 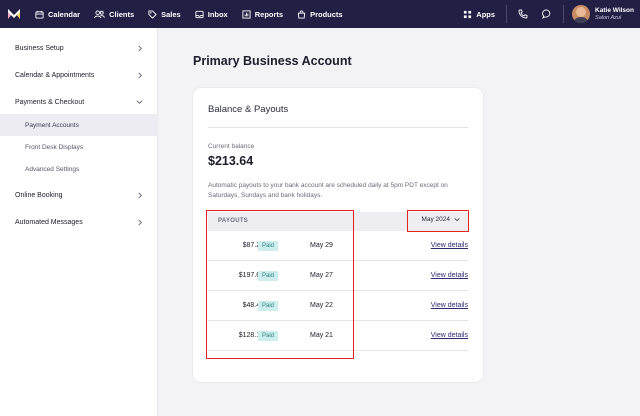 I want to click on nav-apps-label: Apps, so click(x=486, y=14).